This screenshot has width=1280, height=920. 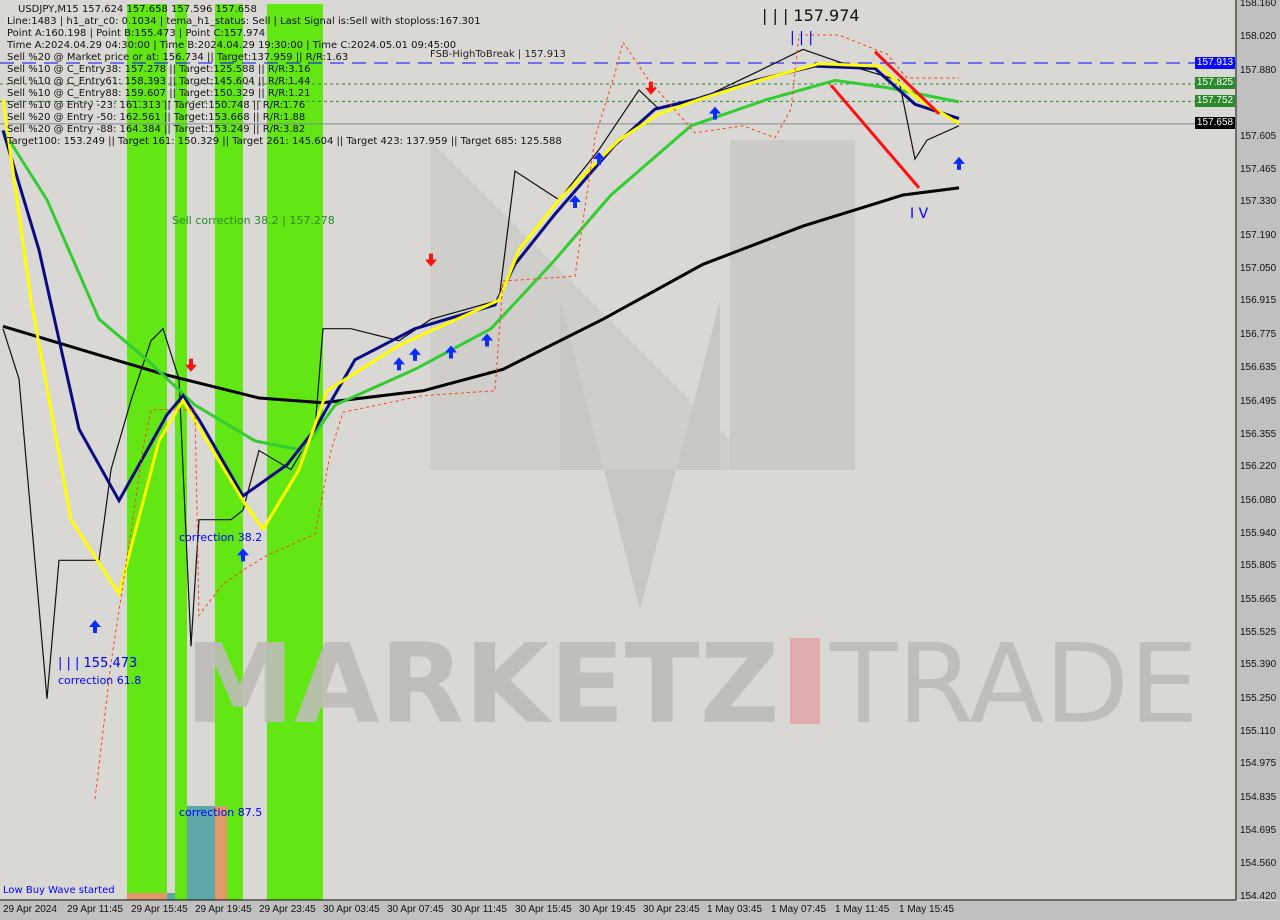 What do you see at coordinates (1258, 169) in the screenshot?
I see `y-tick-label: 157.465` at bounding box center [1258, 169].